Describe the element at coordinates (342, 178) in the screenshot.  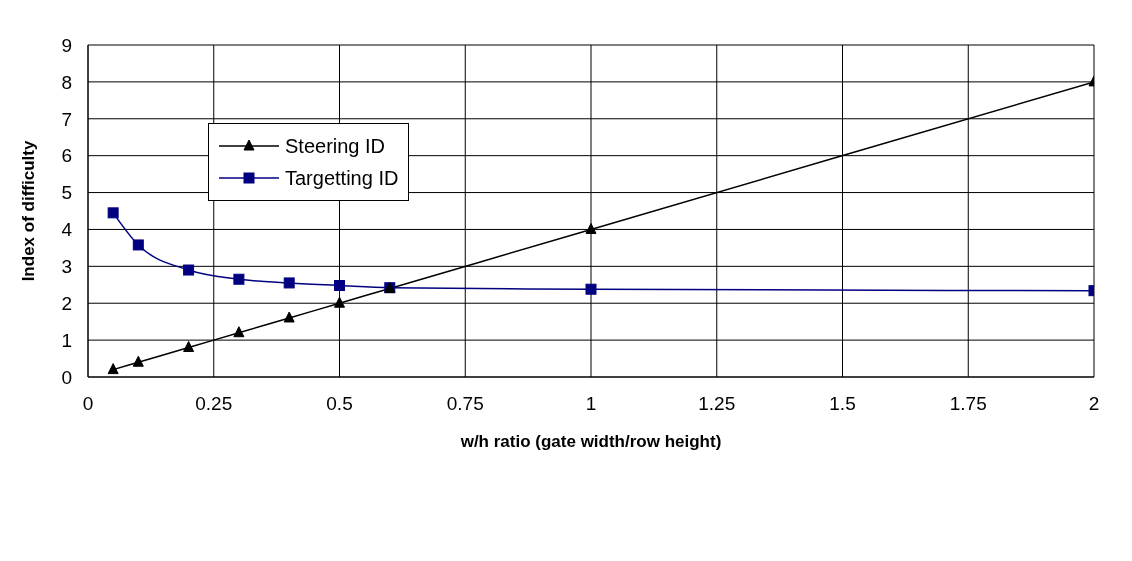
I see `legend-label: Targetting ID` at that location.